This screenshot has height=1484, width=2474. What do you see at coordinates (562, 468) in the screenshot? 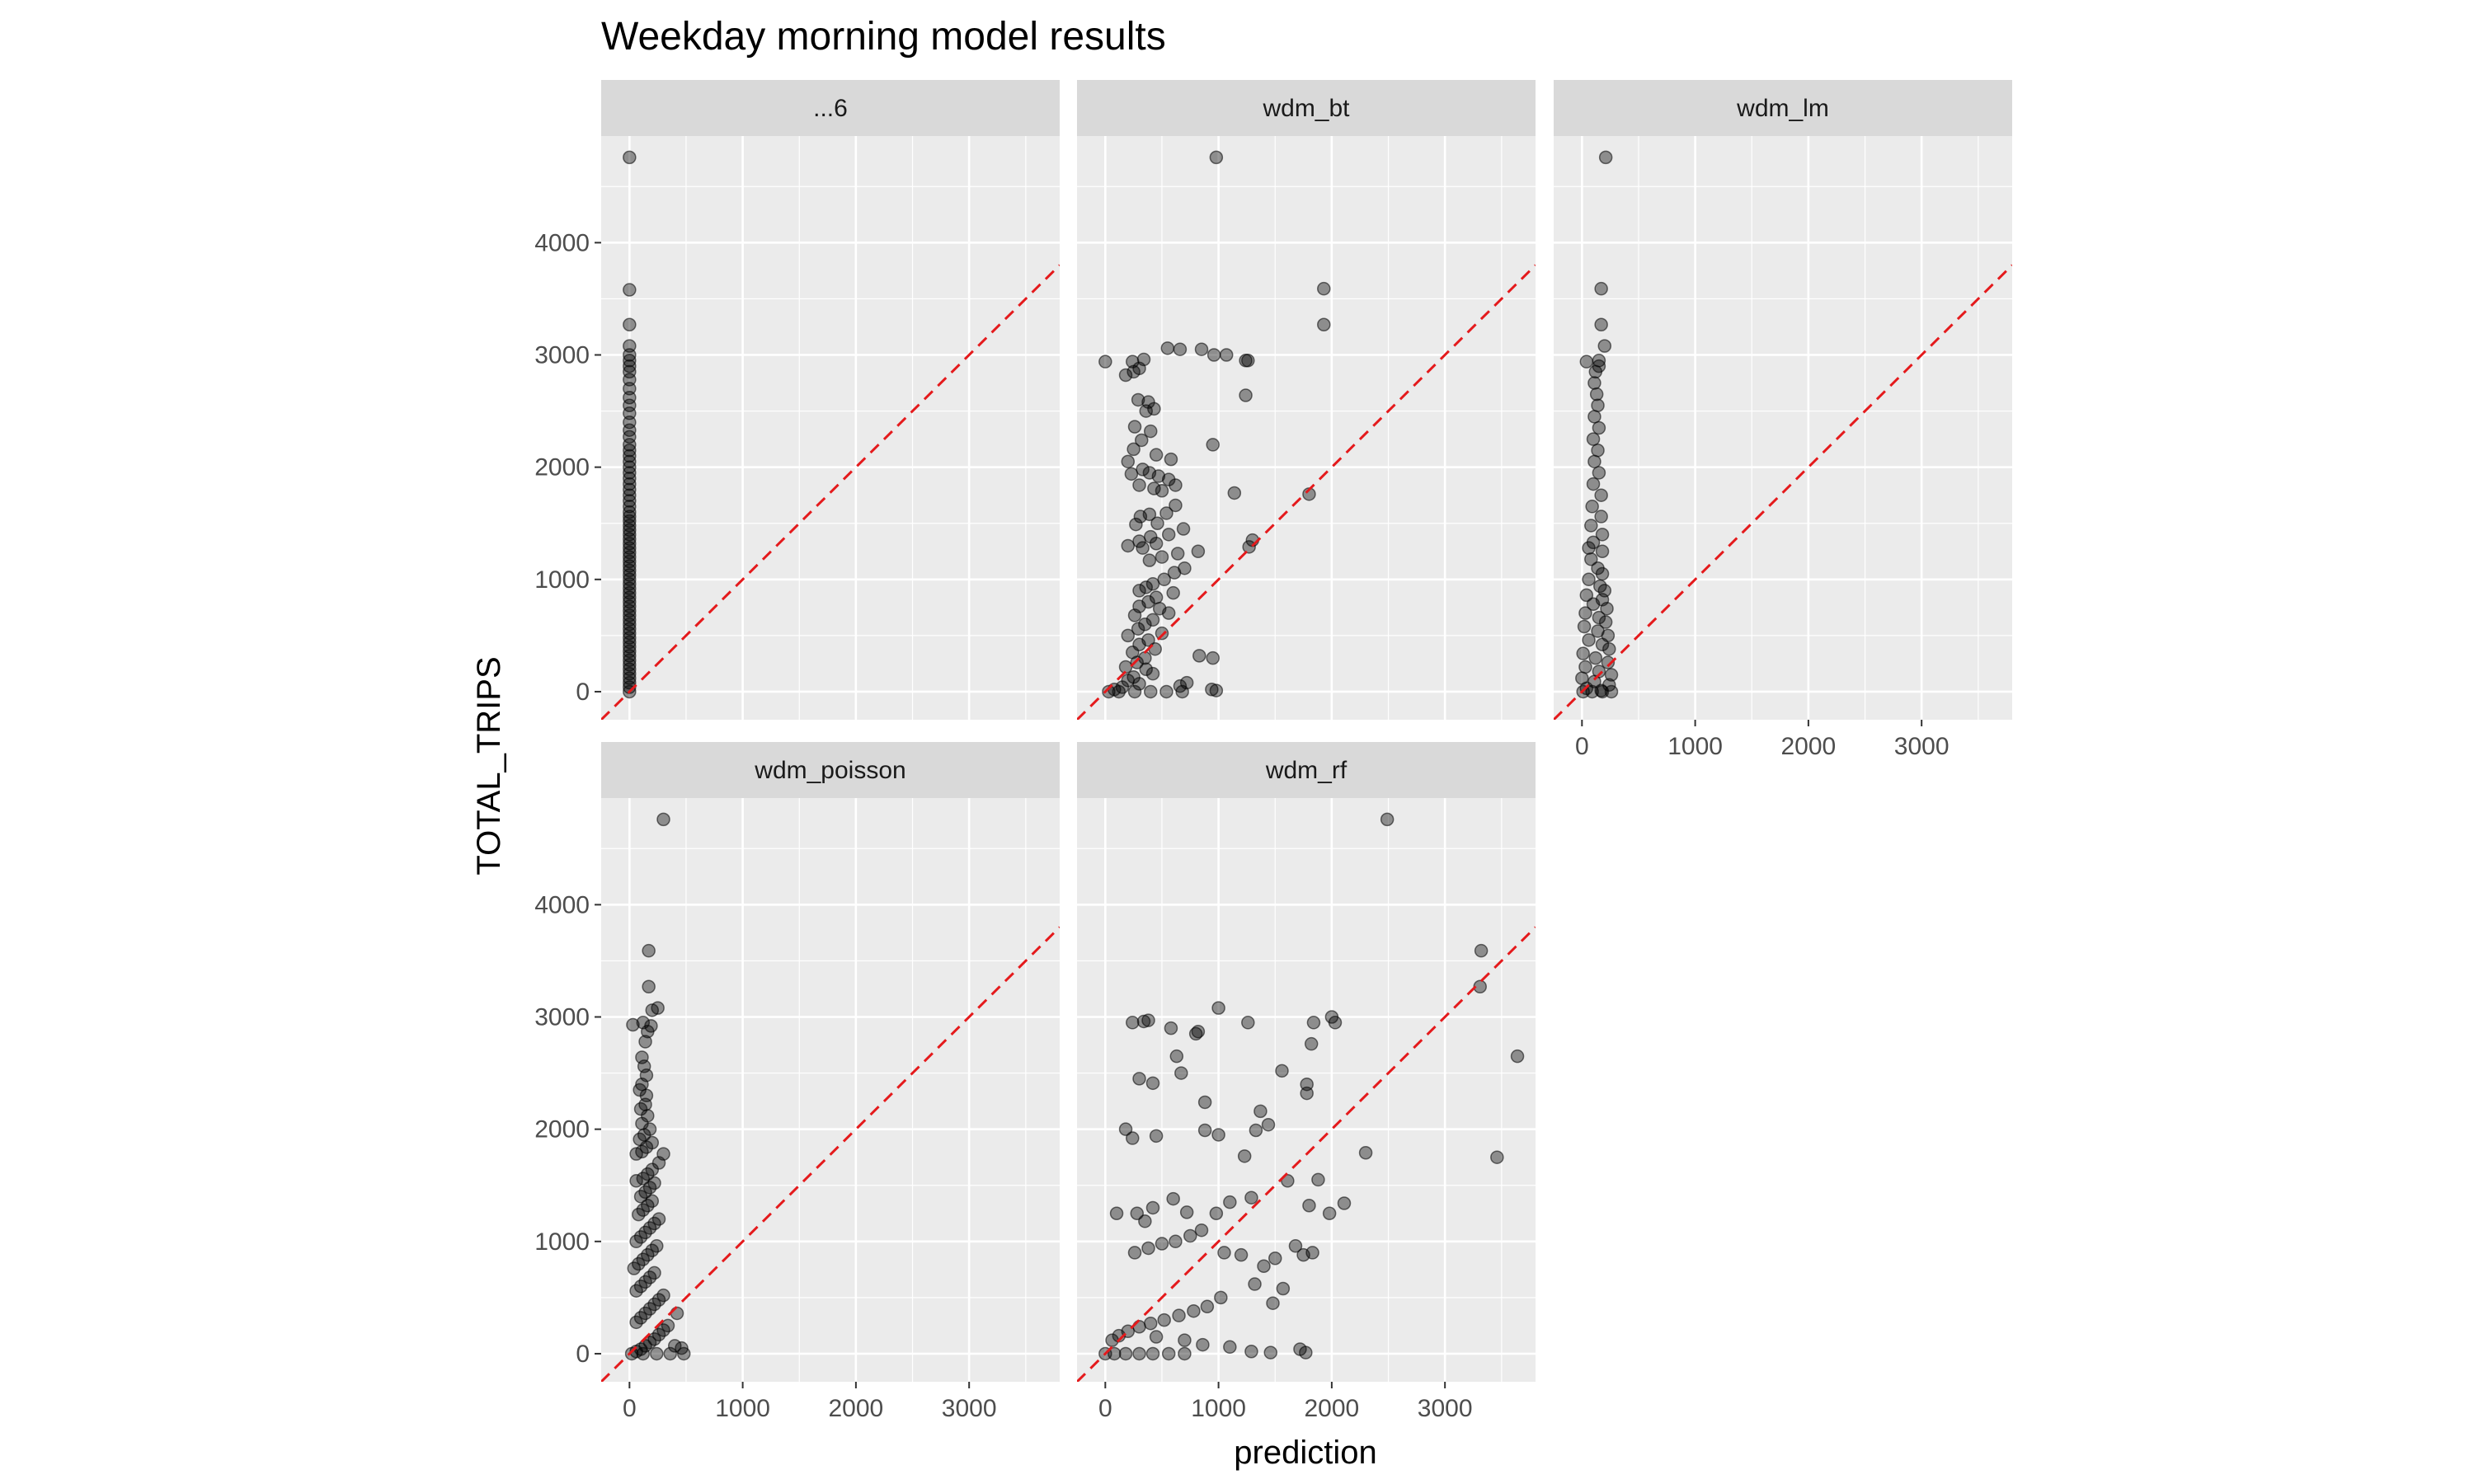
I see `y-tick-label: 2000` at bounding box center [562, 468].